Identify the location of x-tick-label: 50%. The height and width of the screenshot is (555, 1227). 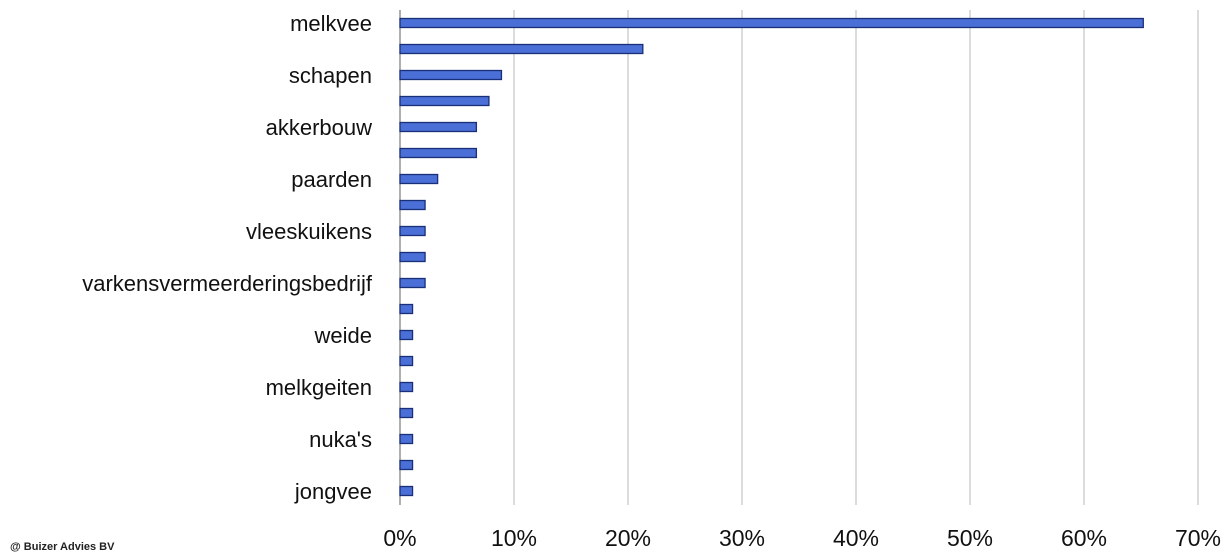
(970, 538).